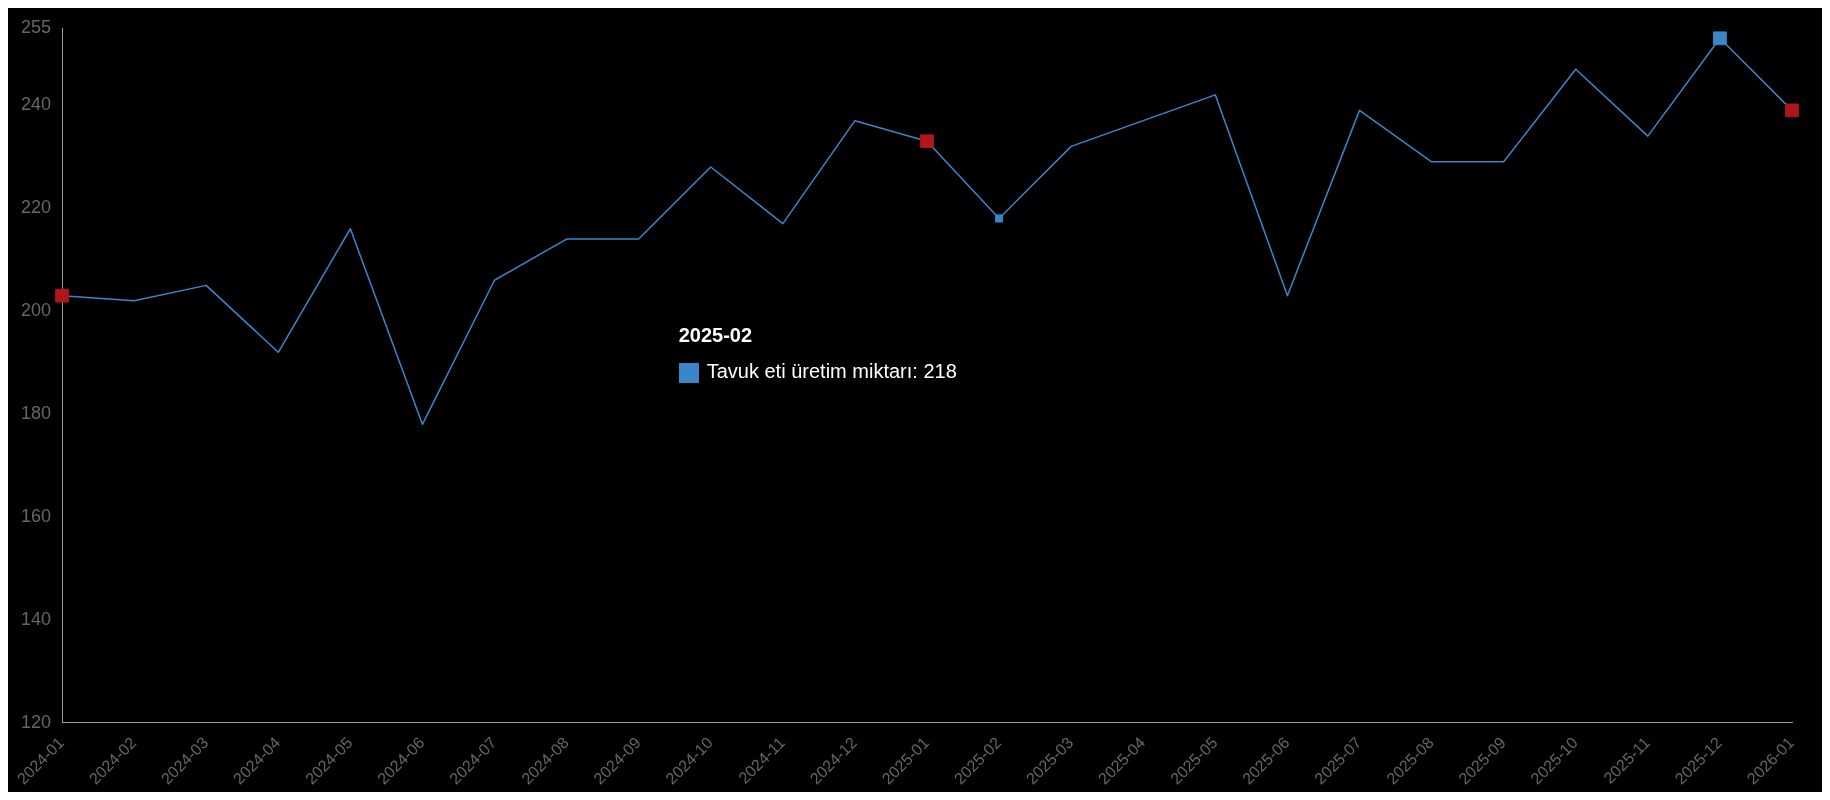 Image resolution: width=1830 pixels, height=800 pixels. Describe the element at coordinates (36, 310) in the screenshot. I see `y-tick-label: 200` at that location.